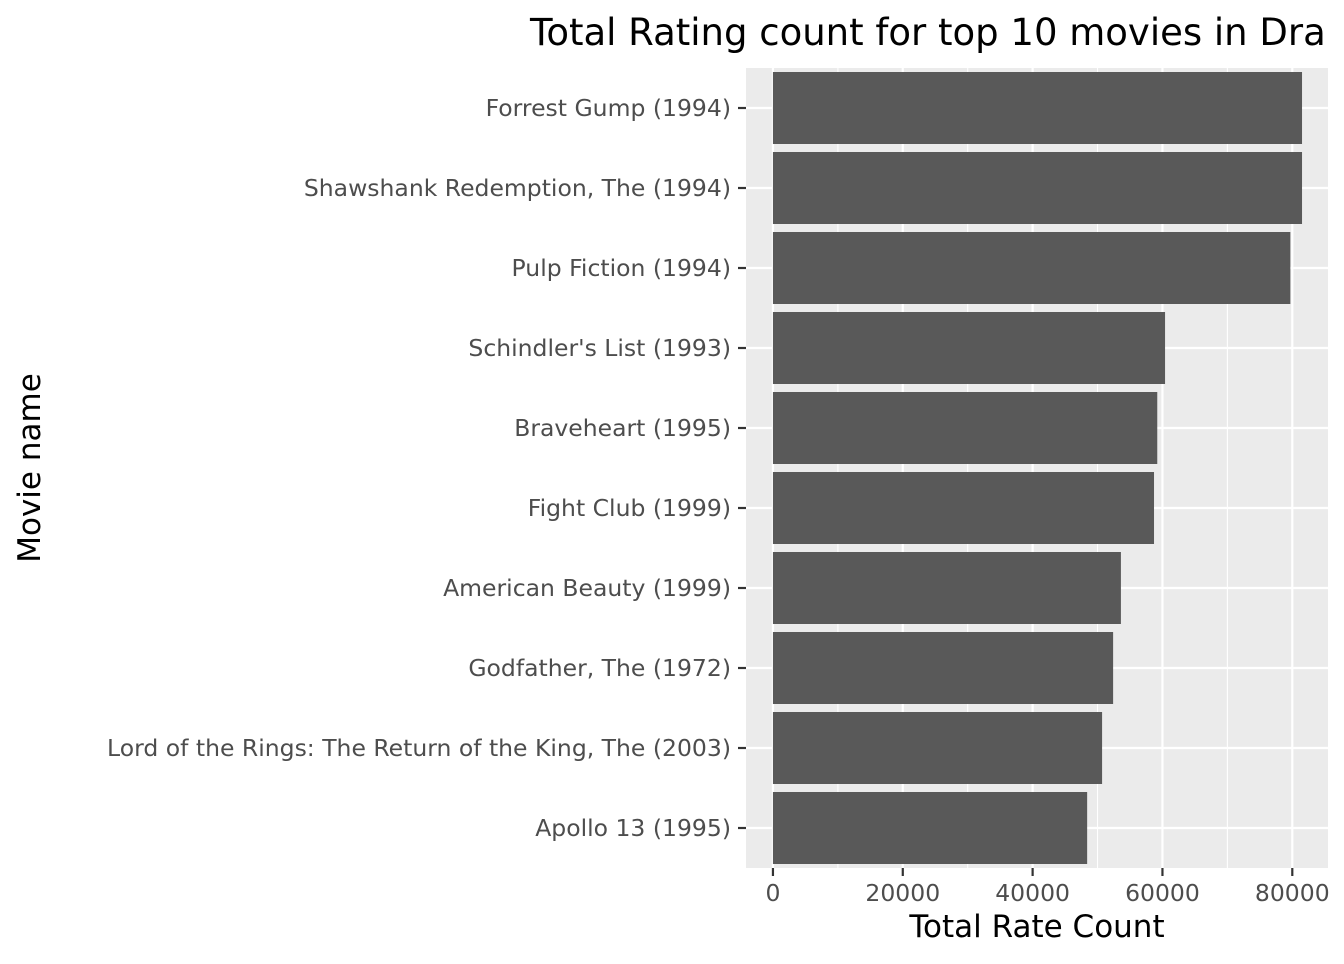 The image size is (1344, 964). What do you see at coordinates (1032, 893) in the screenshot?
I see `x-tick-label: 40000` at bounding box center [1032, 893].